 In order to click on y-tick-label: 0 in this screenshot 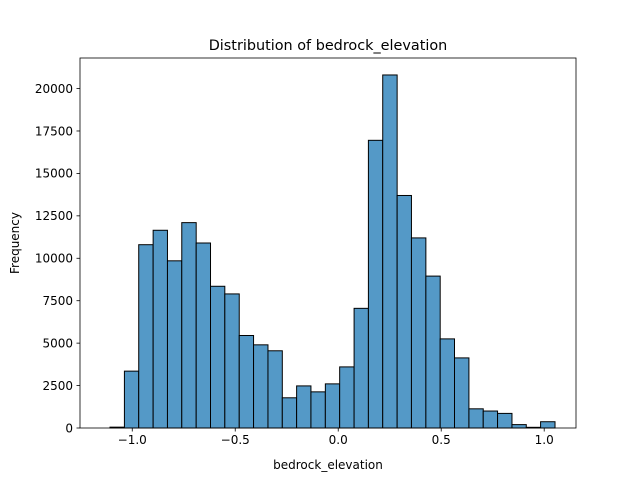, I will do `click(69, 428)`.